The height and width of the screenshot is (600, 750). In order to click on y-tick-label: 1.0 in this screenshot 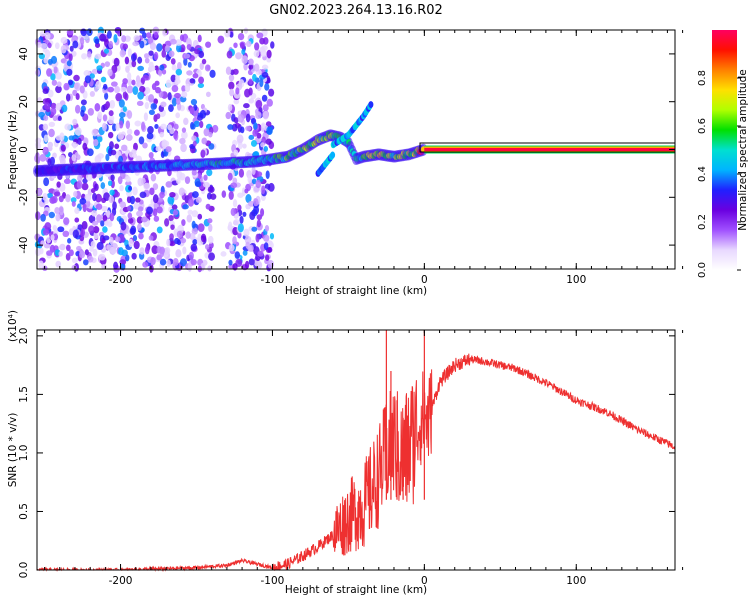, I will do `click(24, 453)`.